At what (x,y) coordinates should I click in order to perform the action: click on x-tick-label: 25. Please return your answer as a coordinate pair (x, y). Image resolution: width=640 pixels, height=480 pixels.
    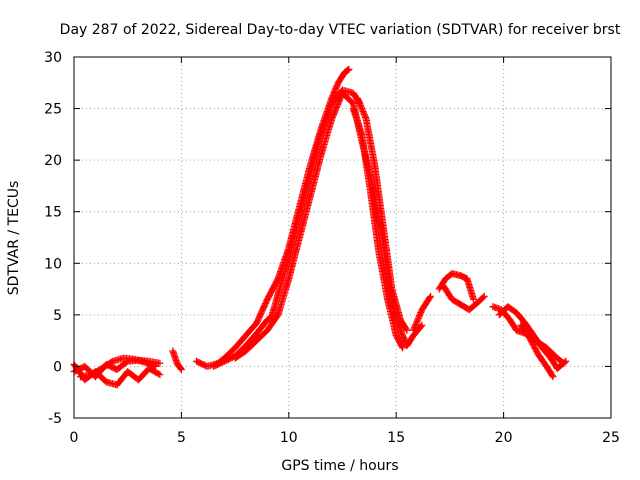
    Looking at the image, I should click on (611, 438).